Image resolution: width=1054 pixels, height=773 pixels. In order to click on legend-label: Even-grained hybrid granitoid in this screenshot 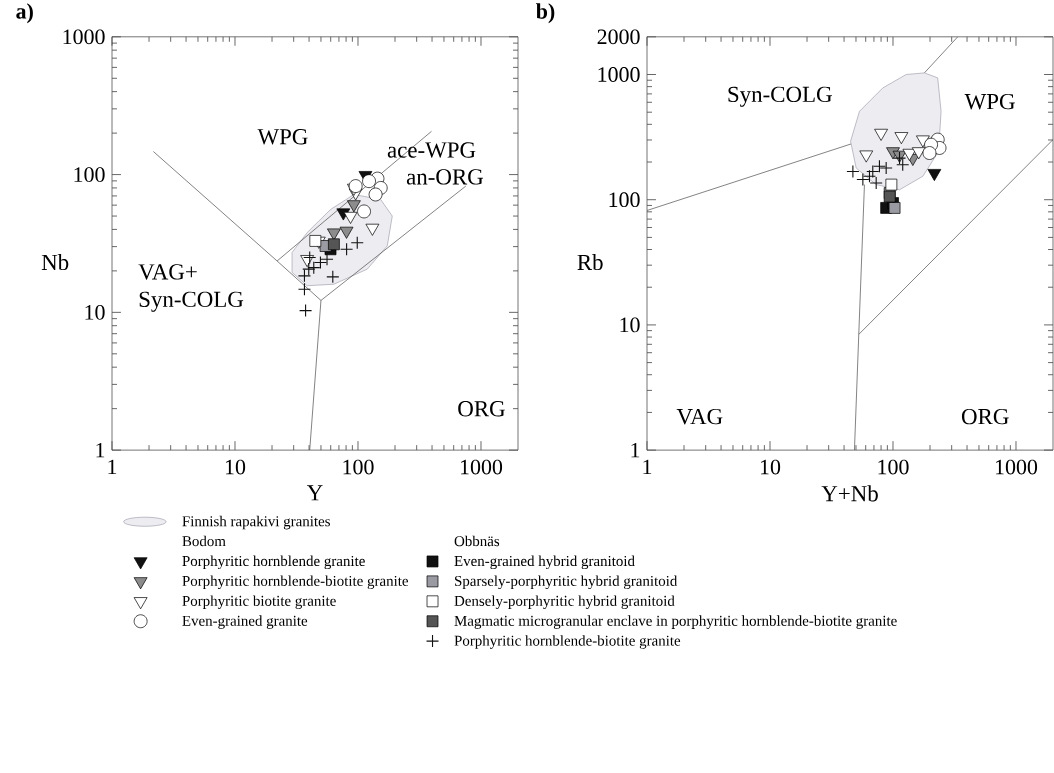, I will do `click(544, 562)`.